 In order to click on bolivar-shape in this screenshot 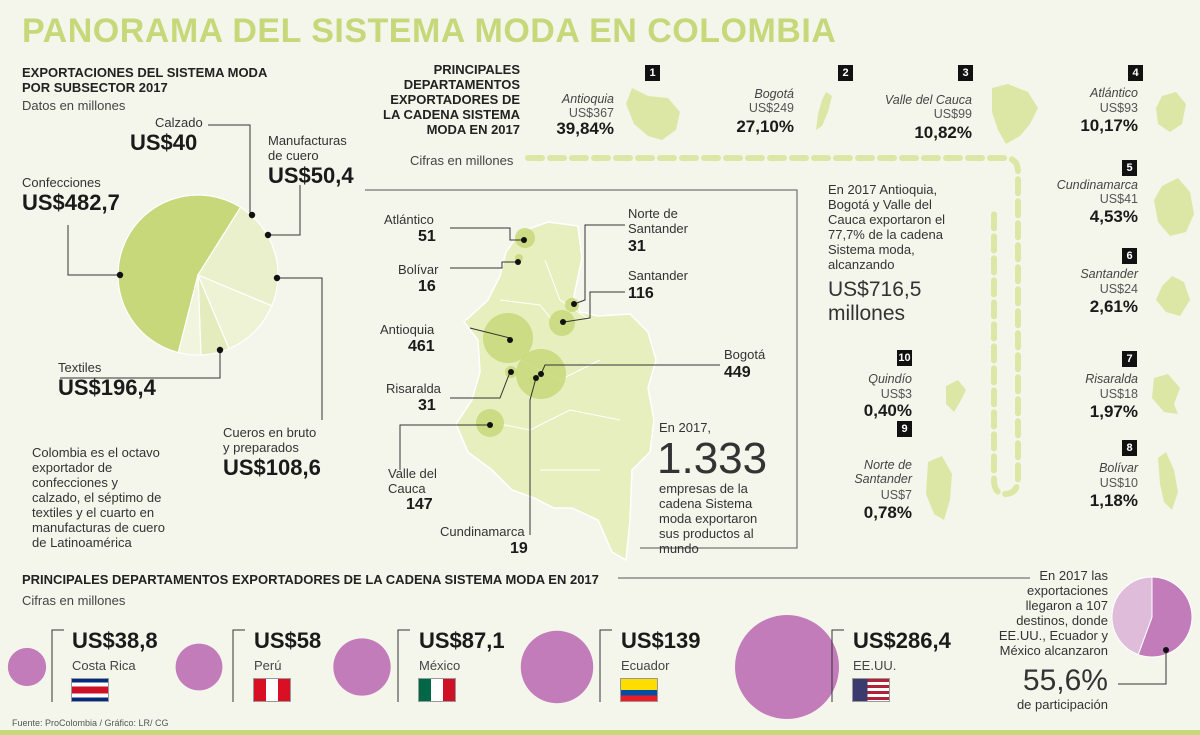, I will do `click(1168, 481)`.